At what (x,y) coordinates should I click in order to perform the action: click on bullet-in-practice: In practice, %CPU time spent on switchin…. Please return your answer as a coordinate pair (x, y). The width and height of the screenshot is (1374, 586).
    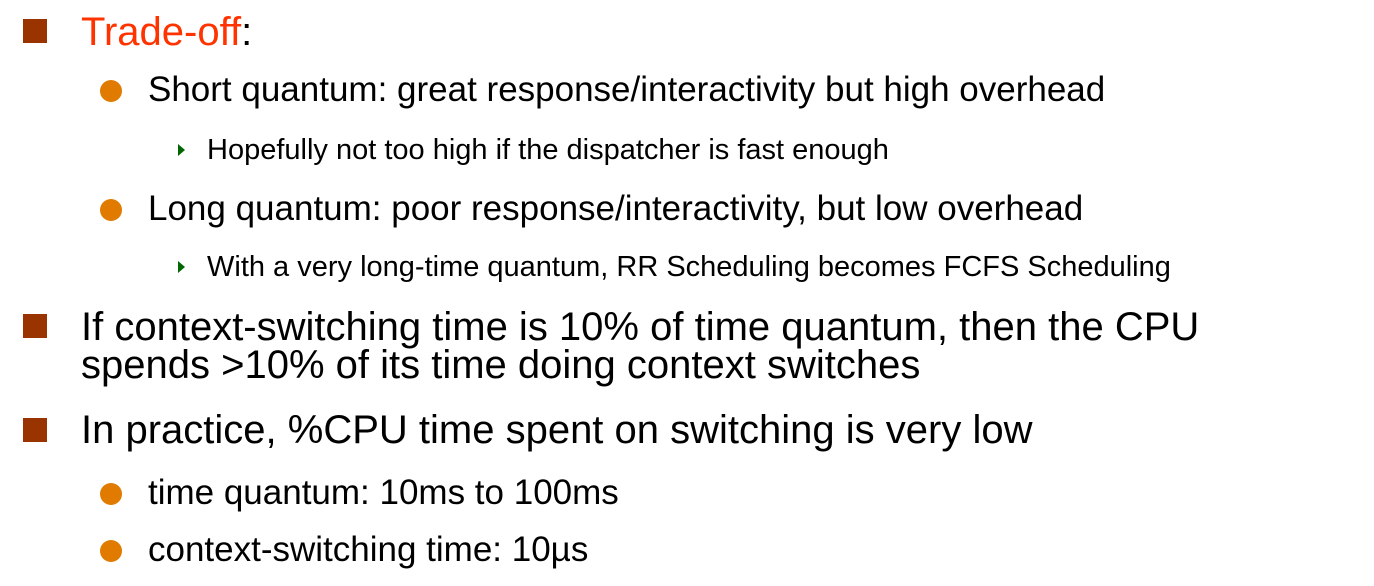
    Looking at the image, I should click on (557, 430).